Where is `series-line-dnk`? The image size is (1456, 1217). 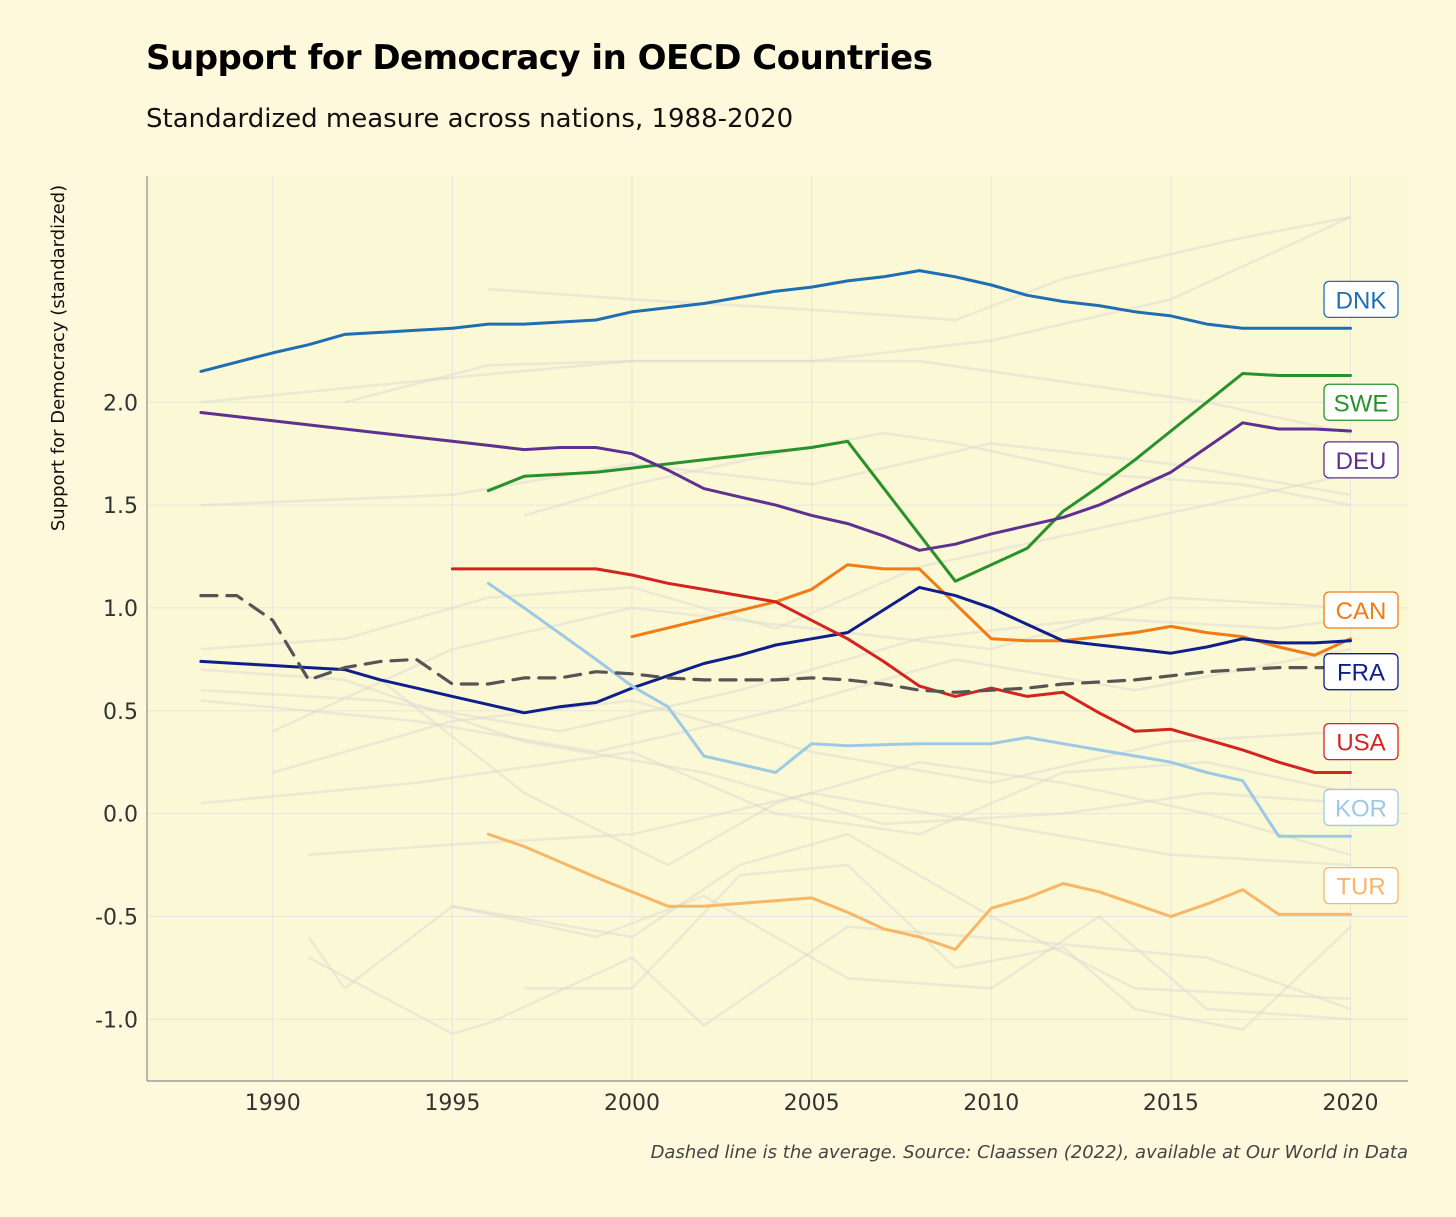 series-line-dnk is located at coordinates (775, 321).